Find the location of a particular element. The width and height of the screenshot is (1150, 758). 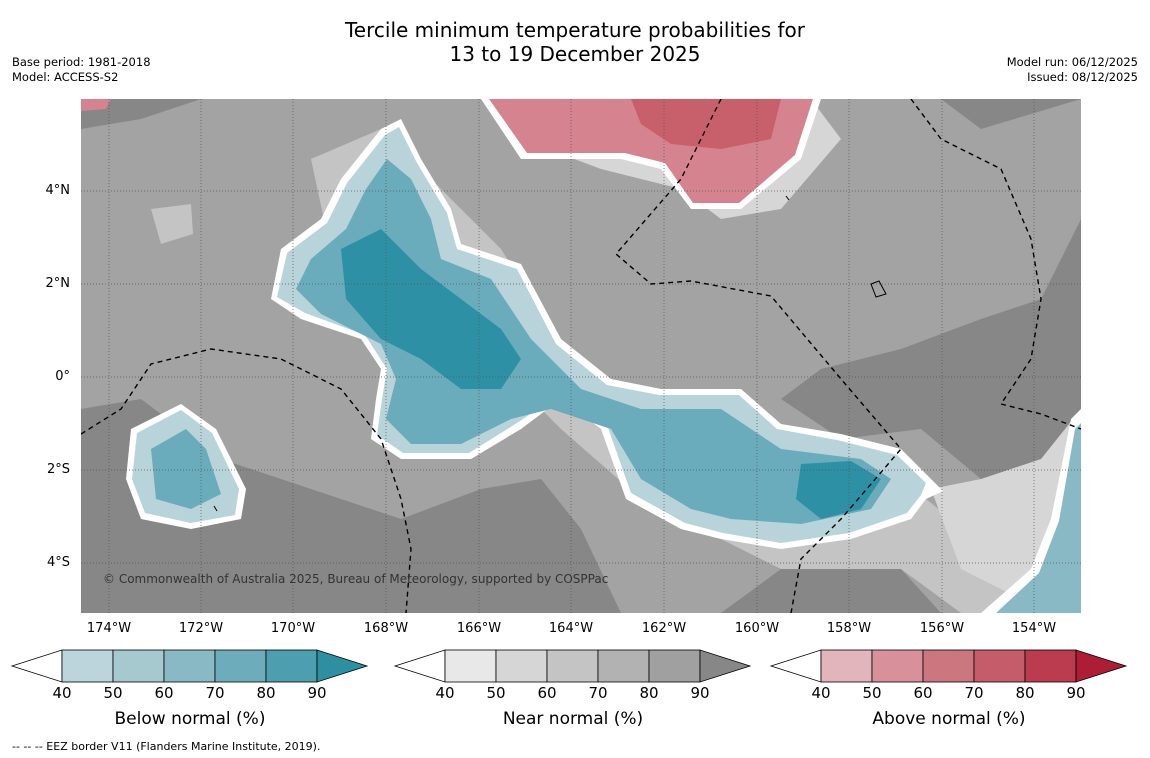

lon-label: 166°W is located at coordinates (479, 628).